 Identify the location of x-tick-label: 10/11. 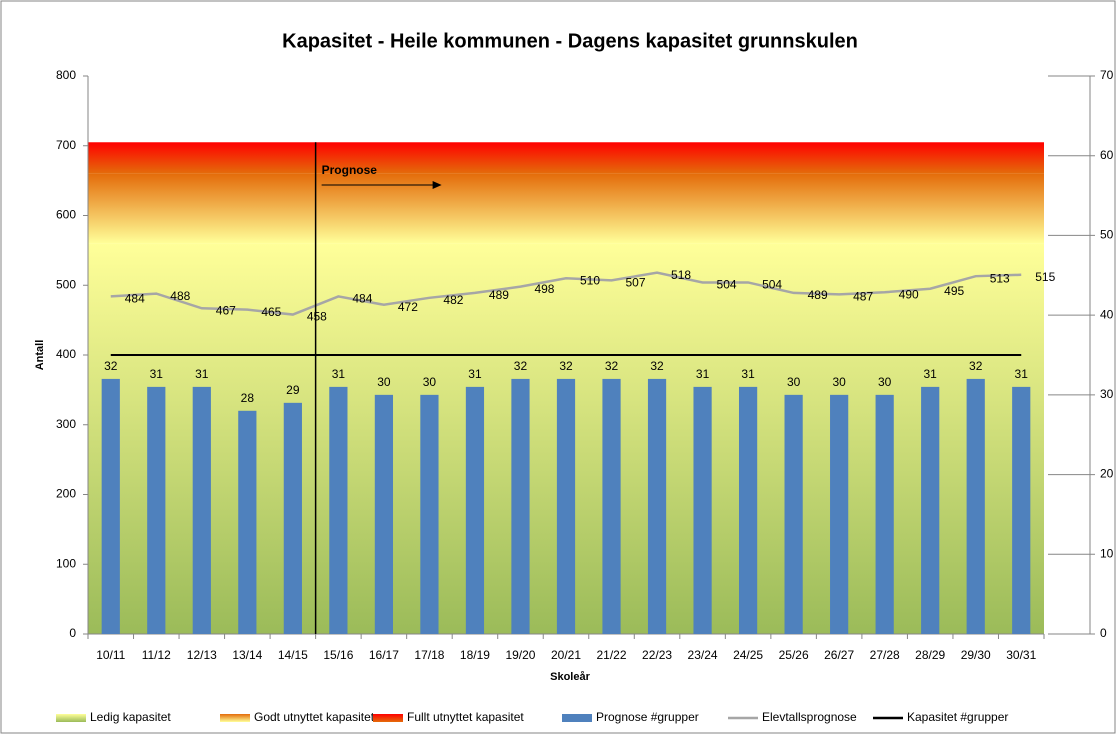
(110, 655).